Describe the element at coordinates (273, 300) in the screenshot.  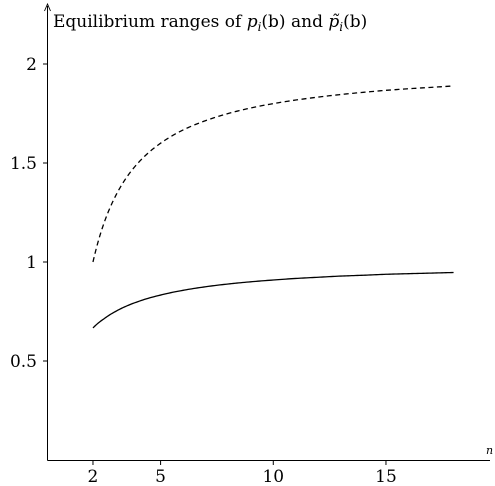
I see `series-line-solid` at that location.